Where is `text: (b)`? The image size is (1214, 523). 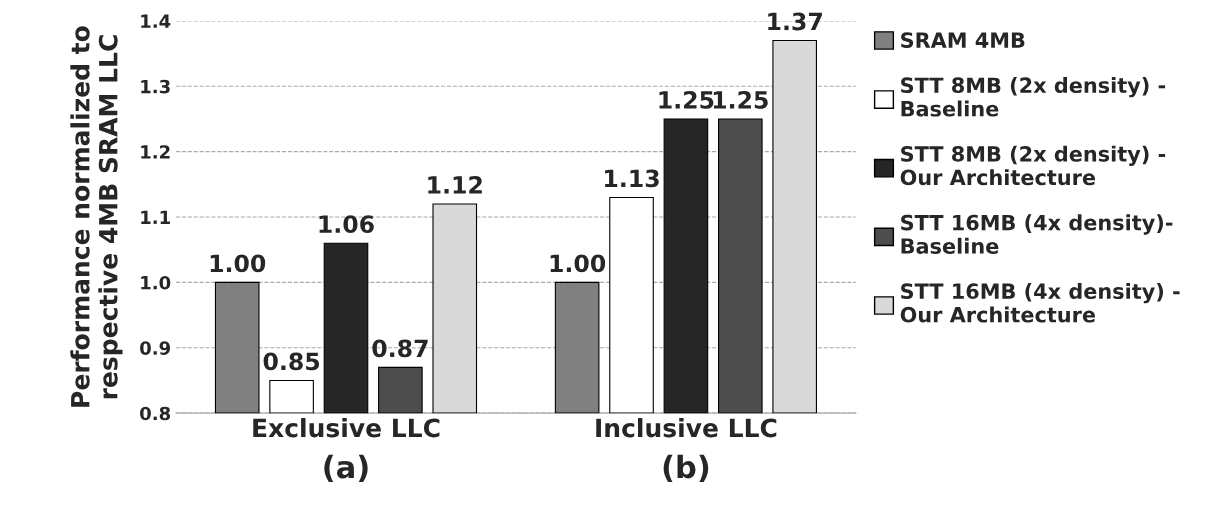
text: (b) is located at coordinates (686, 468).